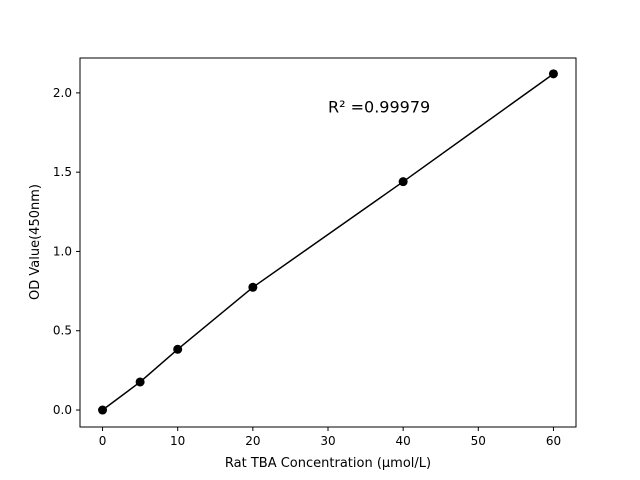  What do you see at coordinates (328, 463) in the screenshot?
I see `x-axis-label: Rat TBA Concentration (μmol/L)` at bounding box center [328, 463].